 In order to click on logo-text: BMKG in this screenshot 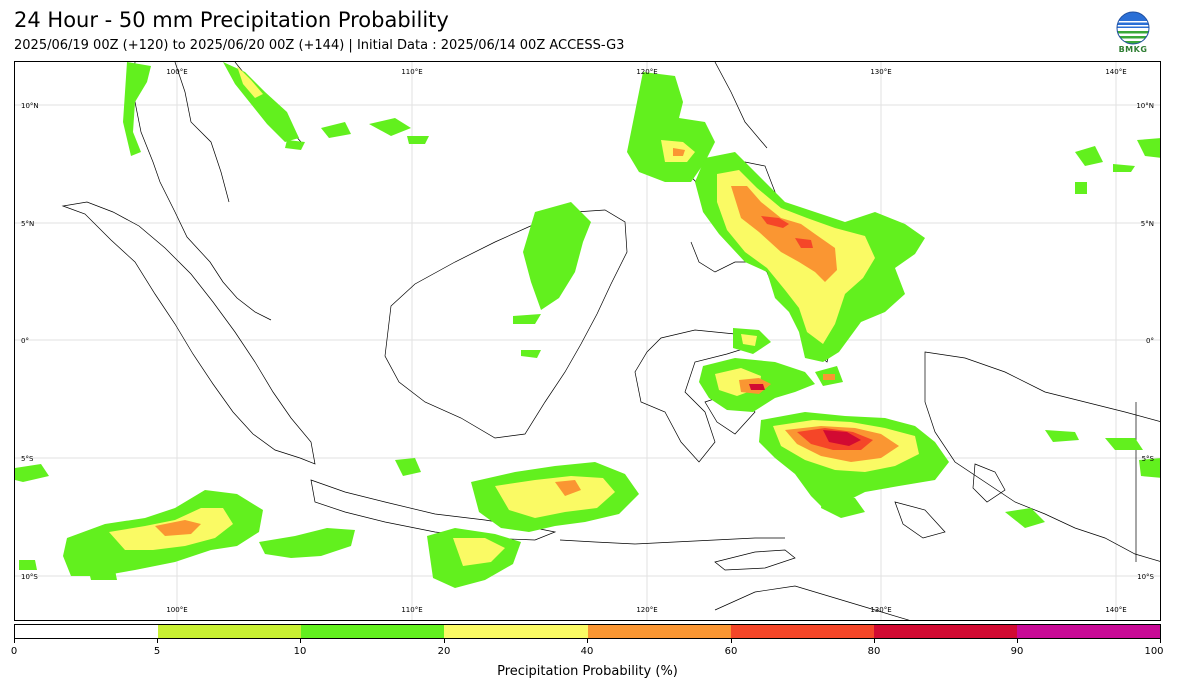, I will do `click(1133, 49)`.